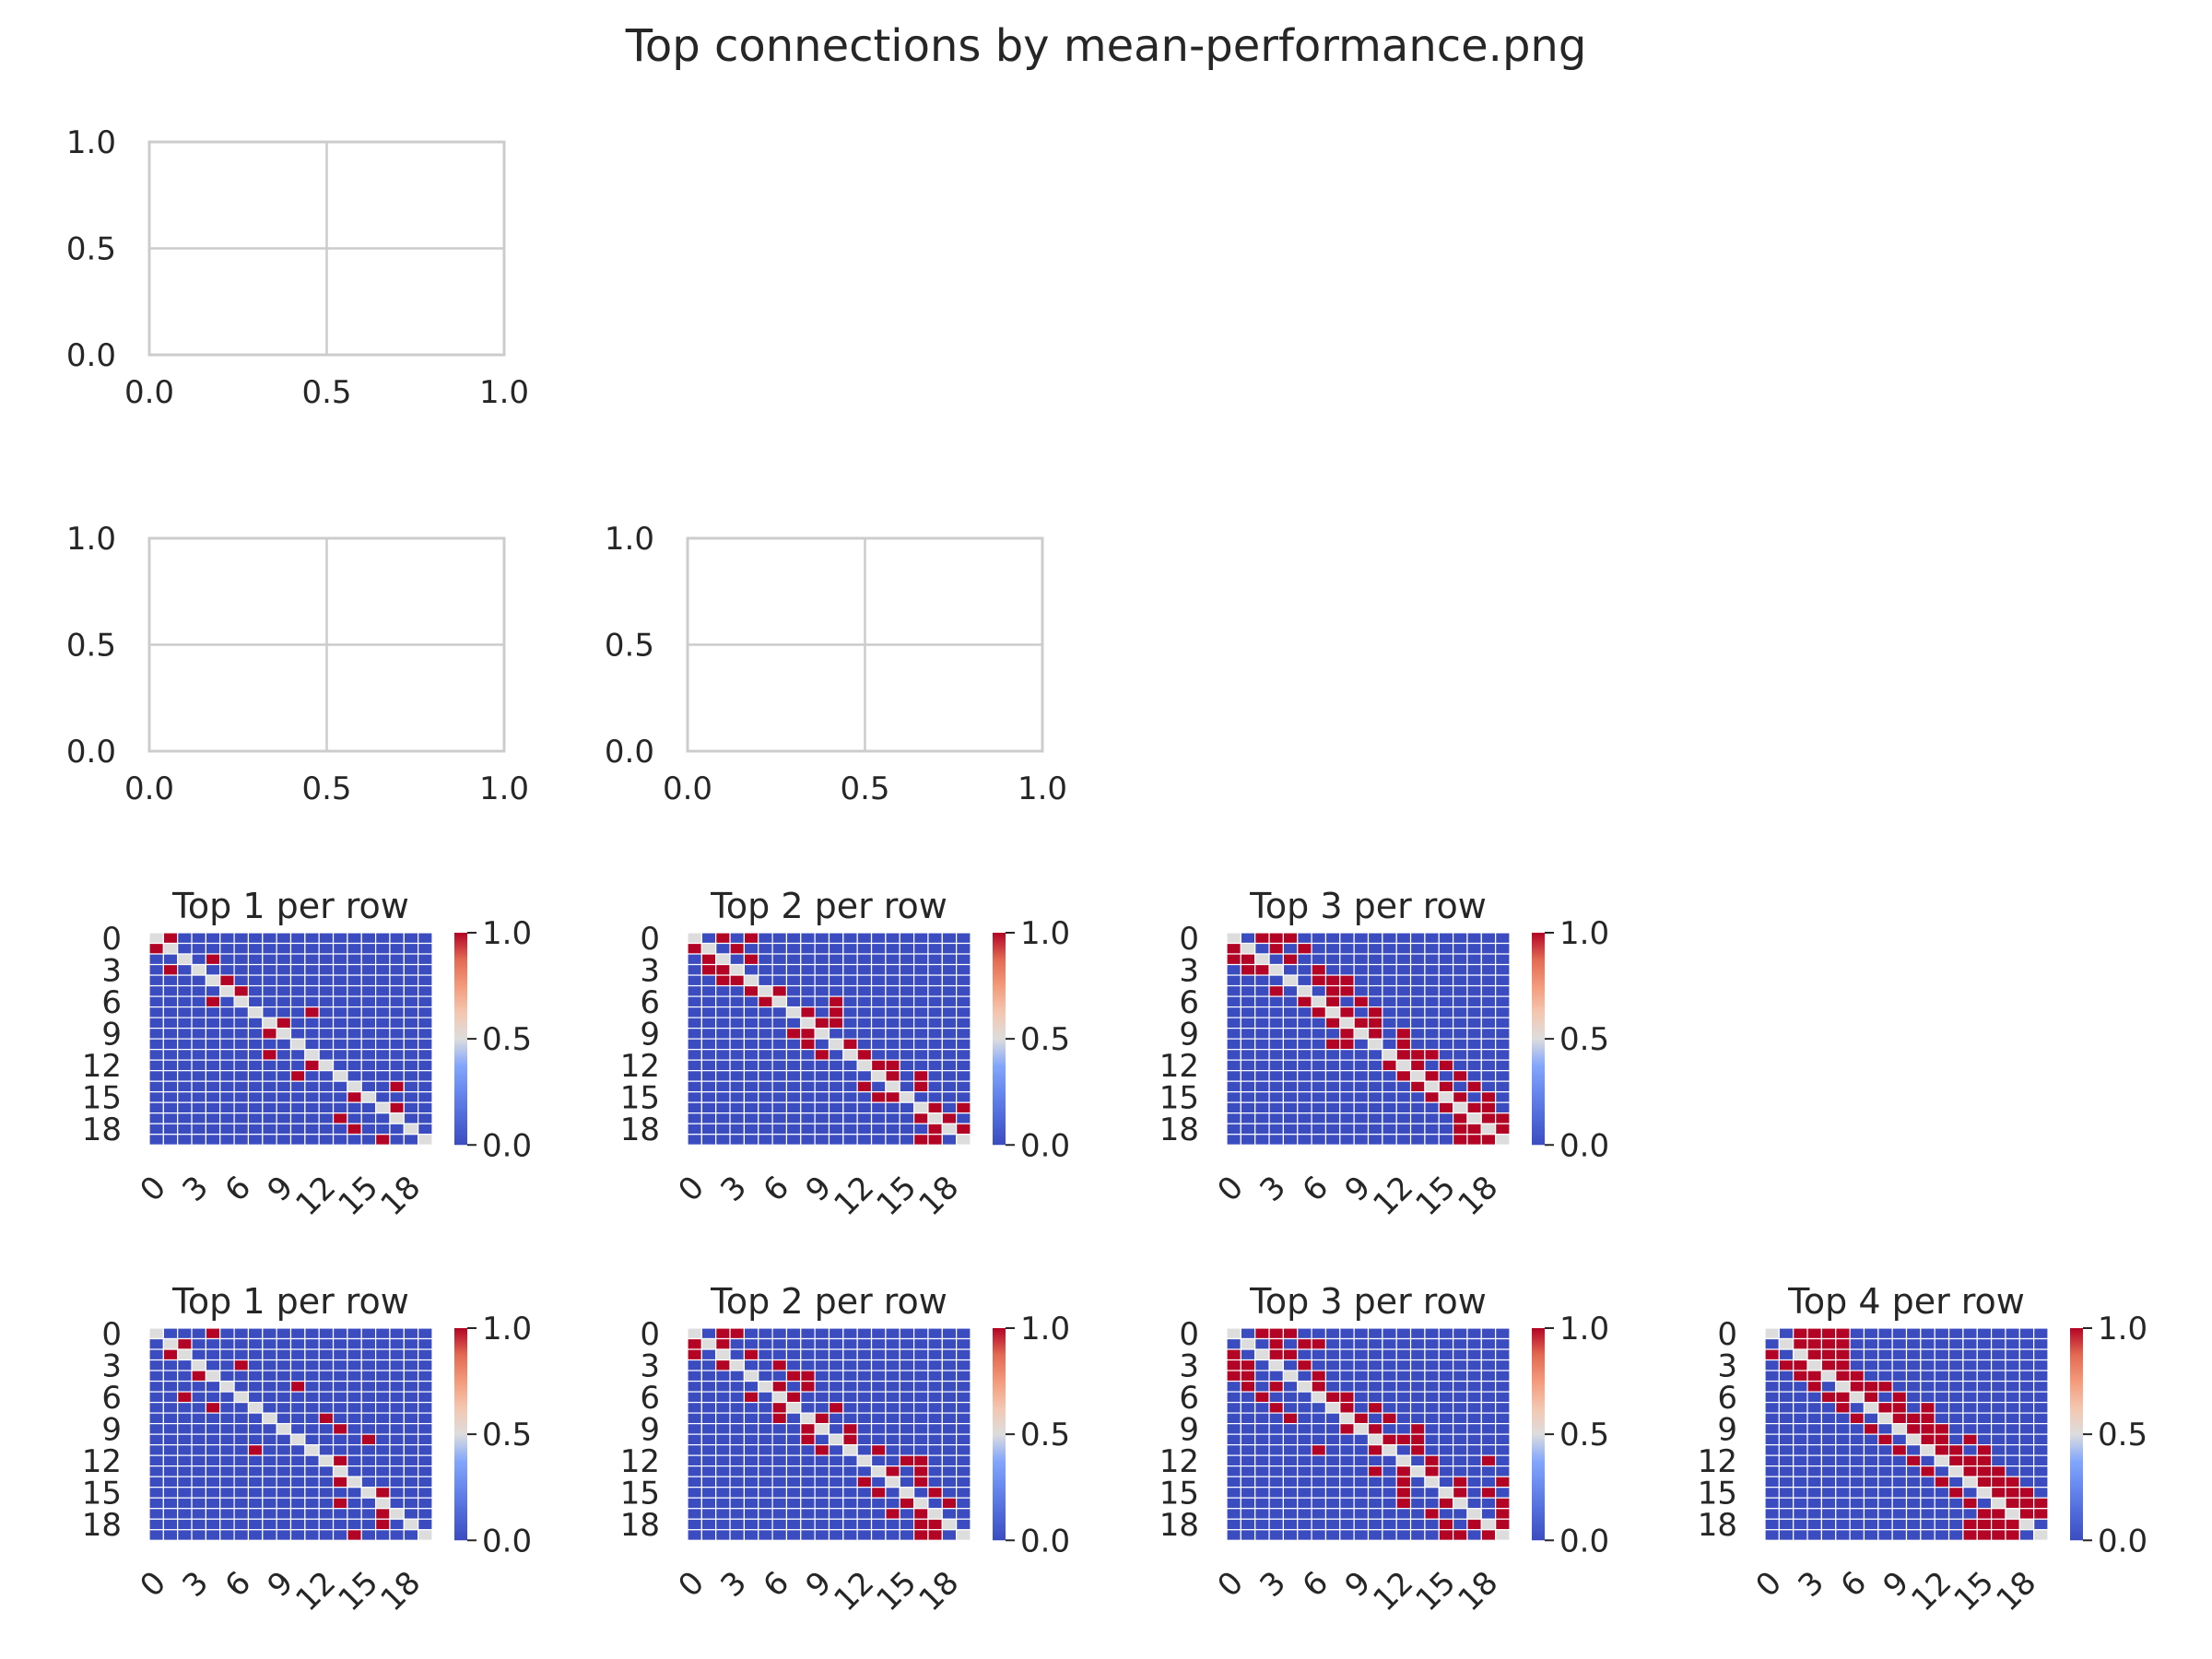 The width and height of the screenshot is (2212, 1659). Describe the element at coordinates (102, 1097) in the screenshot. I see `y-tick-label: 15` at that location.